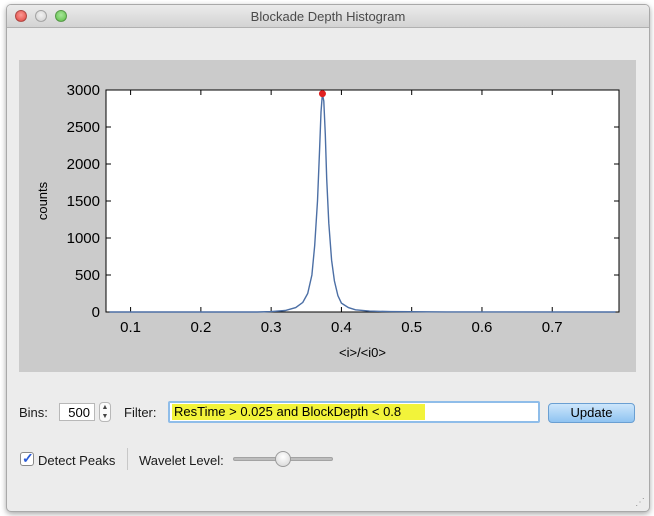 This screenshot has height=516, width=654. Describe the element at coordinates (33, 412) in the screenshot. I see `bins-label: Bins:` at that location.